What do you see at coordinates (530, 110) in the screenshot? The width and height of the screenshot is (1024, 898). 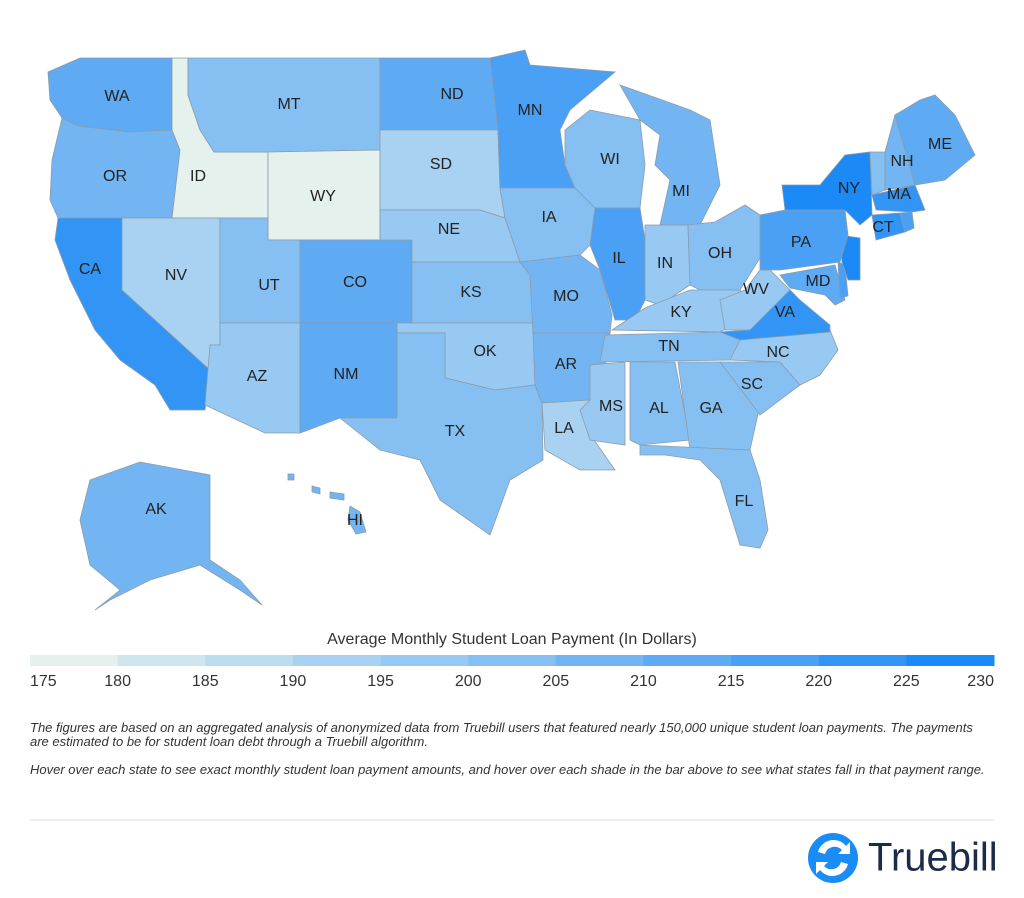 I see `state-label: MN` at bounding box center [530, 110].